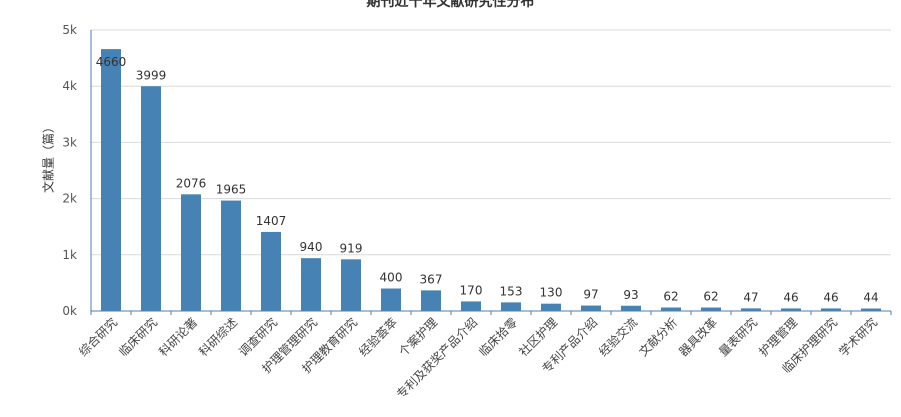  I want to click on data-label: 940, so click(311, 247).